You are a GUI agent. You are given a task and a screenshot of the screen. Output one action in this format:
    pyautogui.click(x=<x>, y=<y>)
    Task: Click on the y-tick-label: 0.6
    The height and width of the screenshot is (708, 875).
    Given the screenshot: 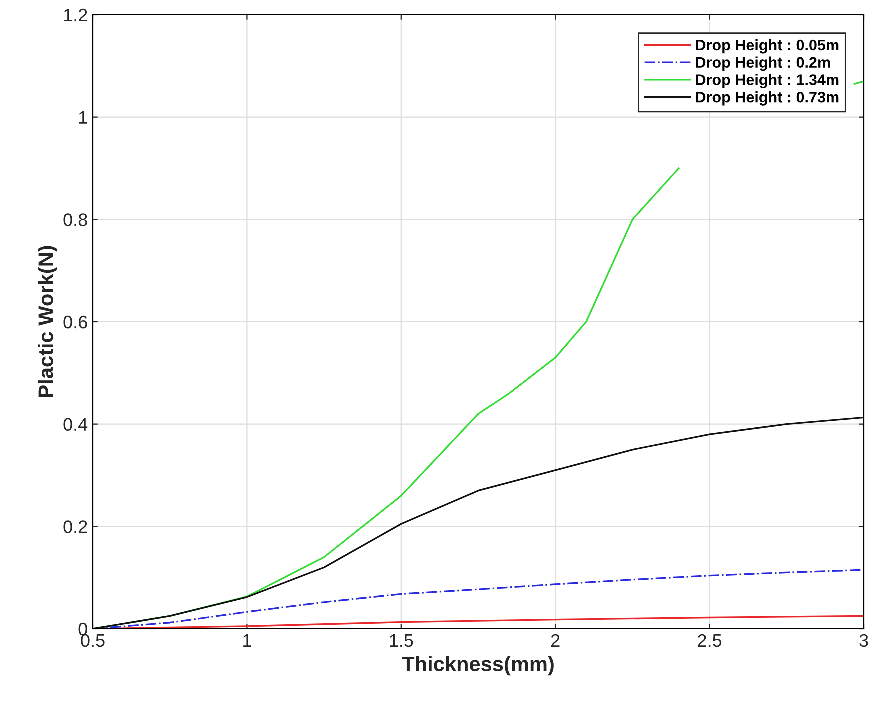 What is the action you would take?
    pyautogui.click(x=76, y=322)
    